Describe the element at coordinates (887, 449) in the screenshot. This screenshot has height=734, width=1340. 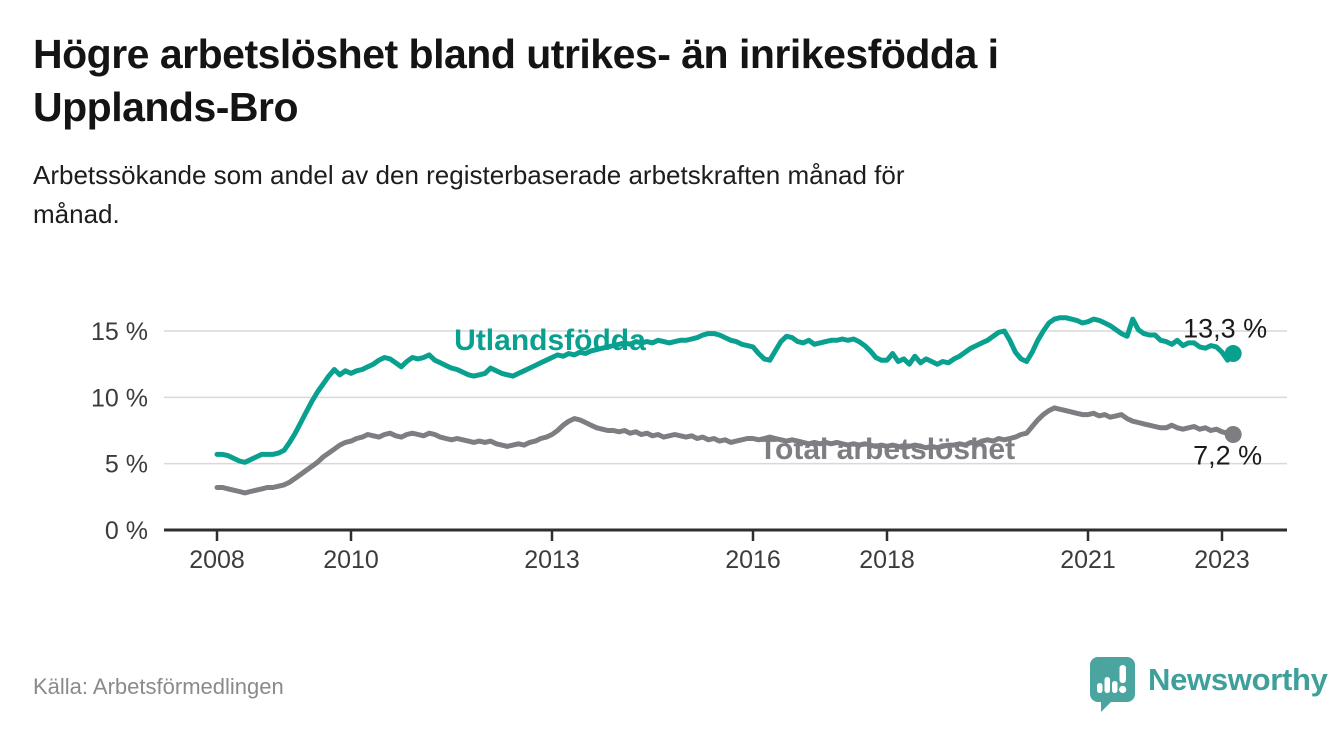
I see `series-name-label: Total arbetslöshet` at that location.